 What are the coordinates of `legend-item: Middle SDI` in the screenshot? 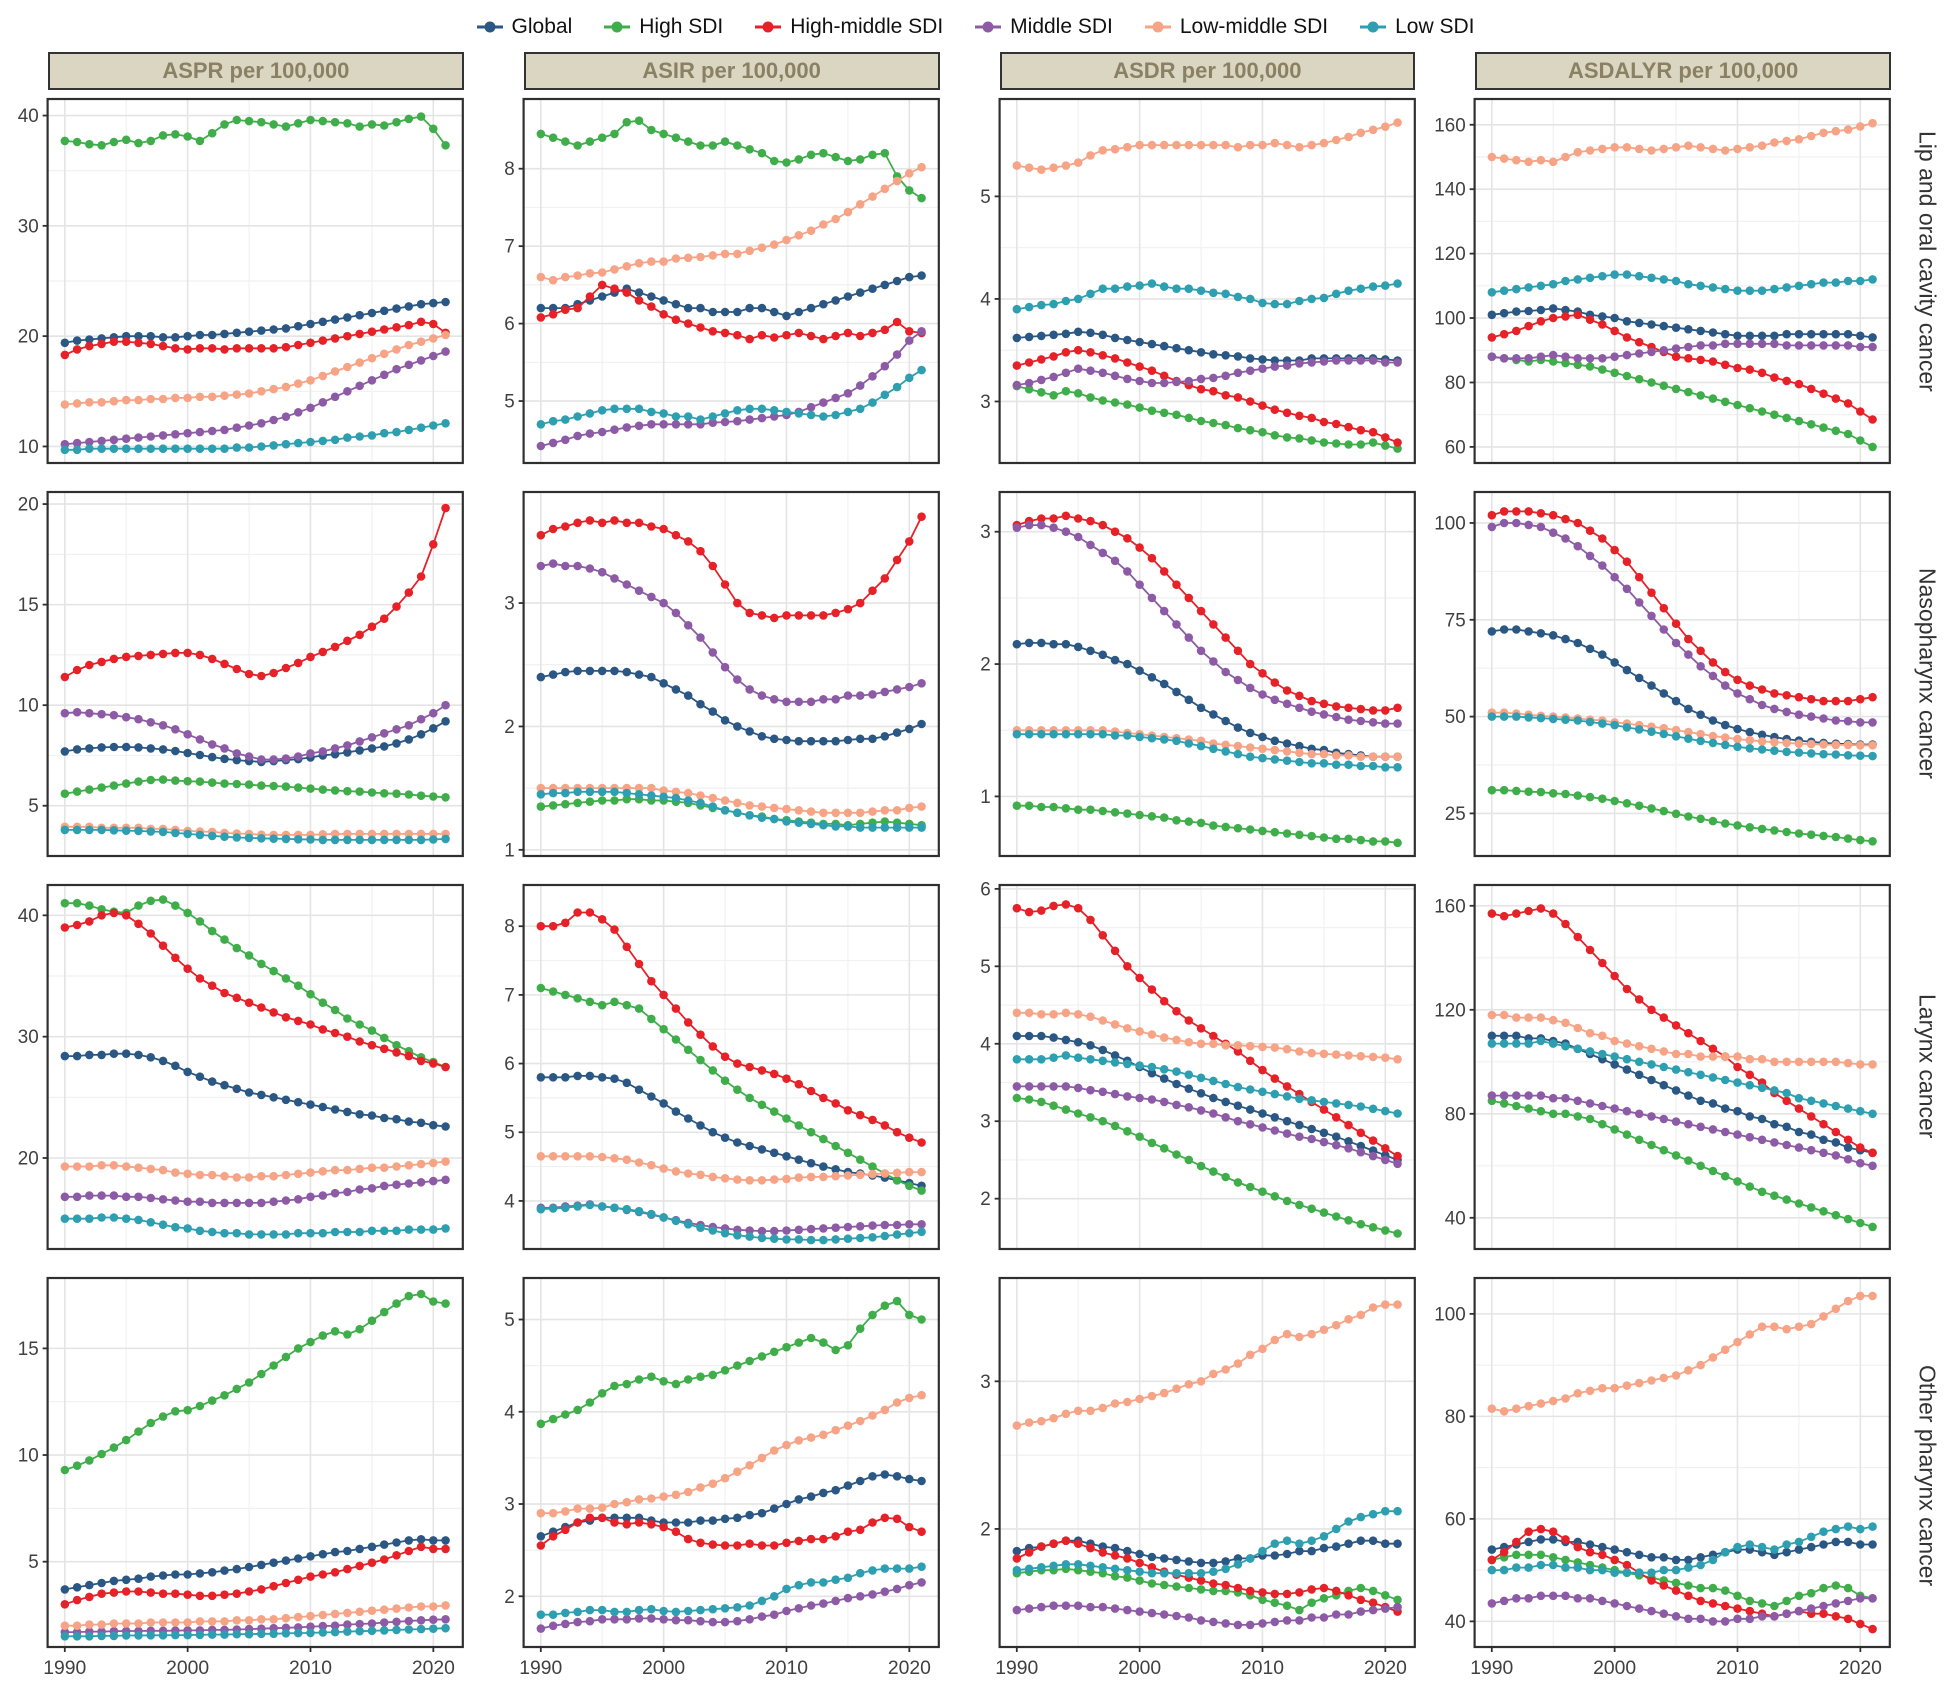 It's located at (1043, 27).